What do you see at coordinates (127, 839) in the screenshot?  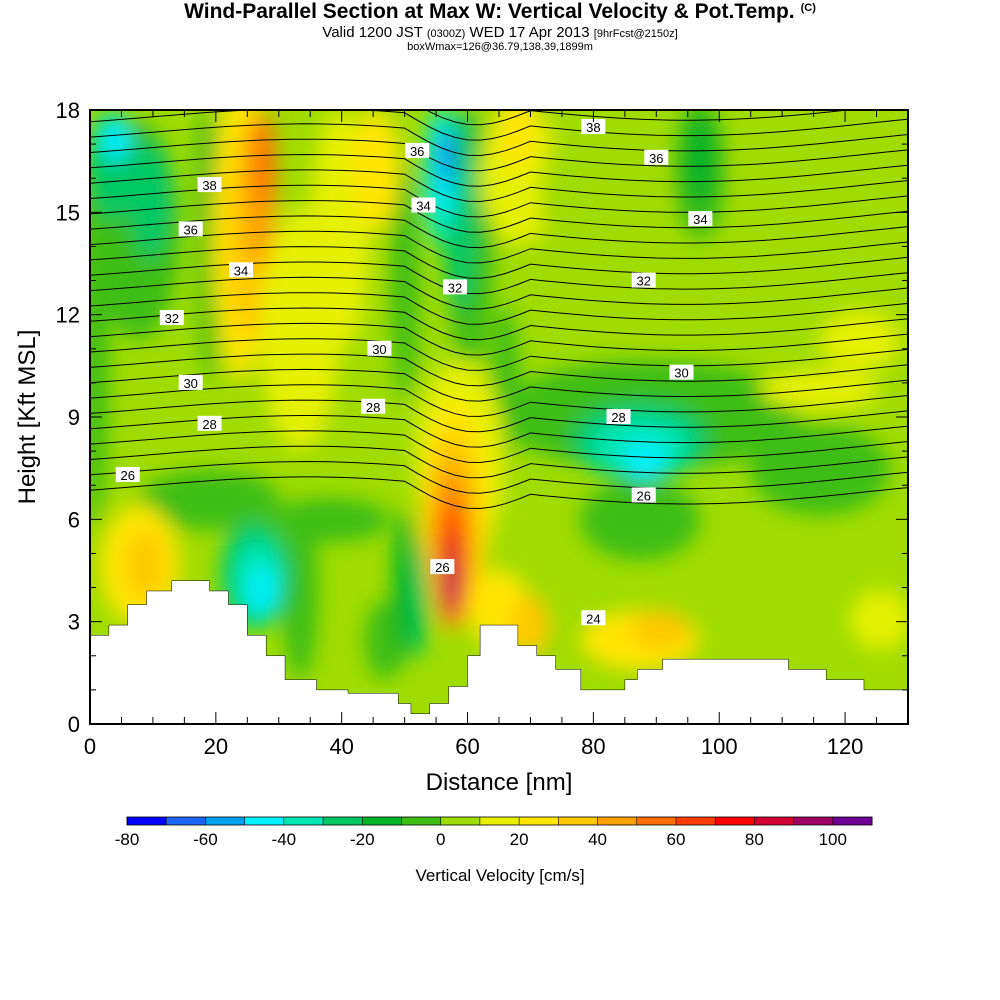 I see `colorbar-tick-label: -80` at bounding box center [127, 839].